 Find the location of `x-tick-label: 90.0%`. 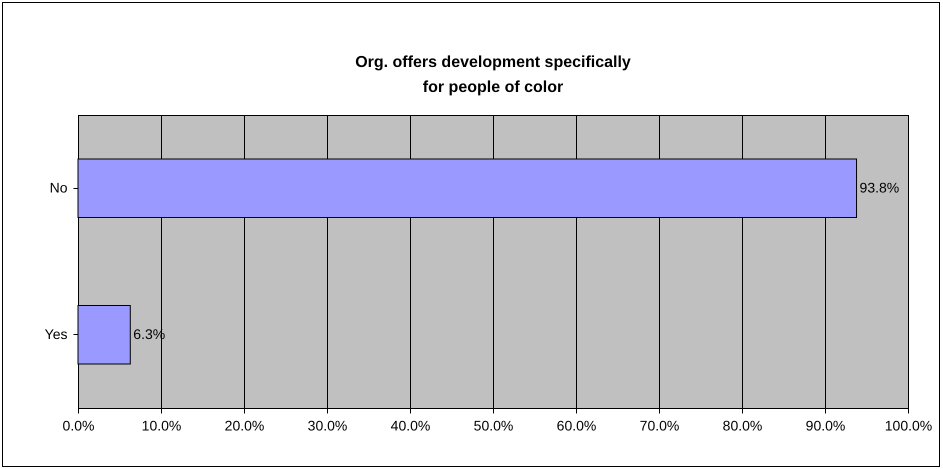

x-tick-label: 90.0% is located at coordinates (826, 426).